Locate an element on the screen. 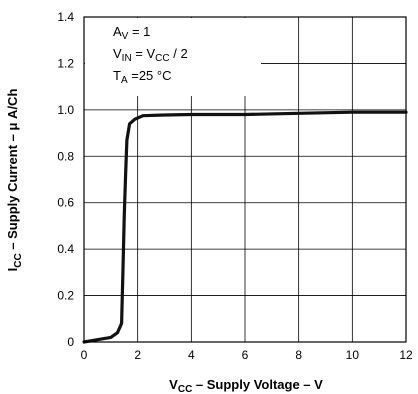  annotation-box is located at coordinates (173, 57).